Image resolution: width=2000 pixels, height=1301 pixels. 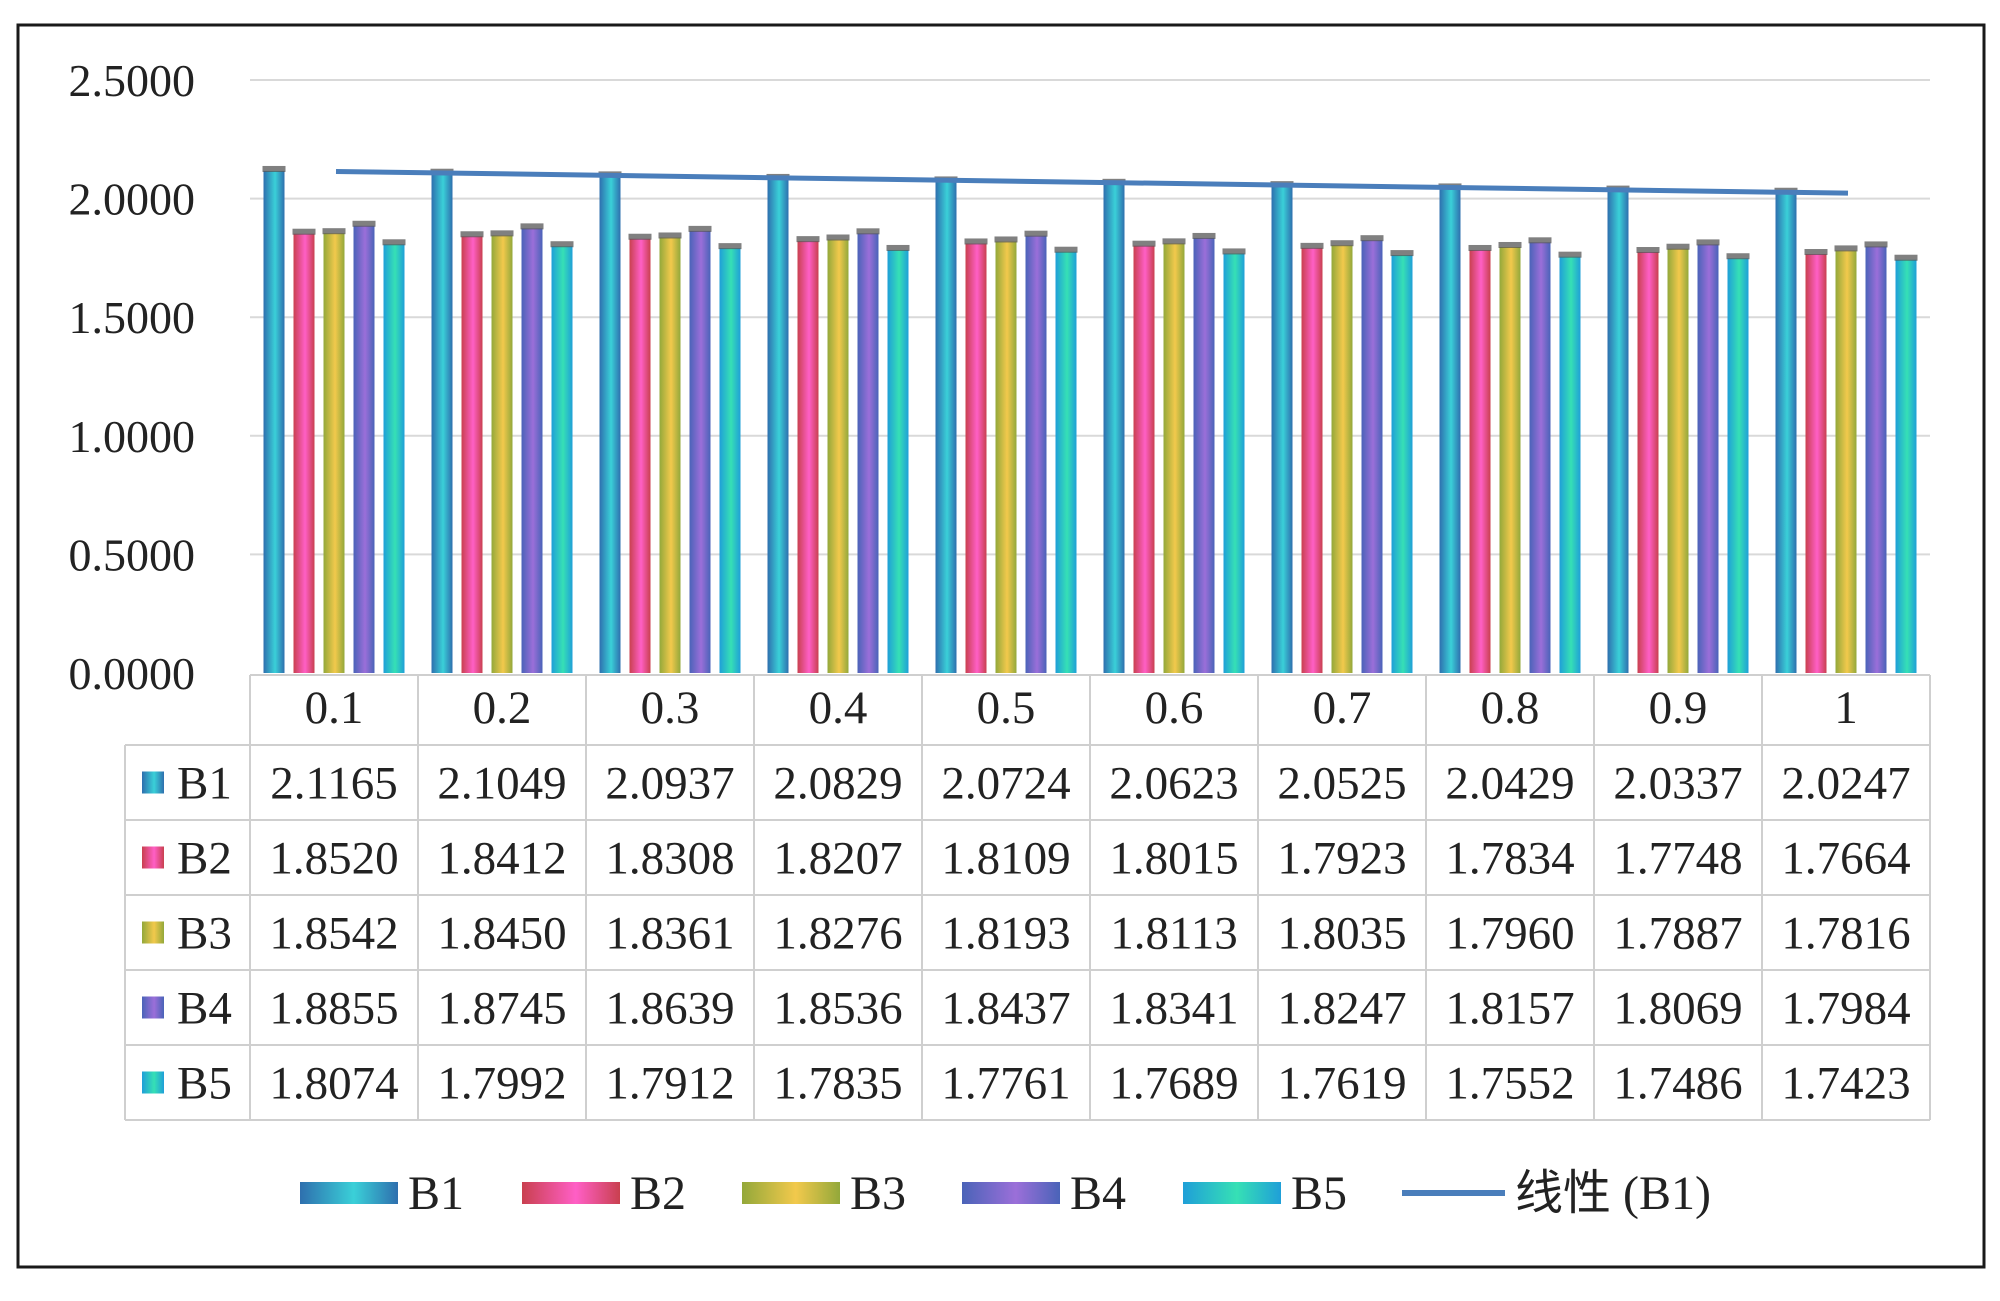 I want to click on table-cell: 1.8035, so click(x=1341, y=934).